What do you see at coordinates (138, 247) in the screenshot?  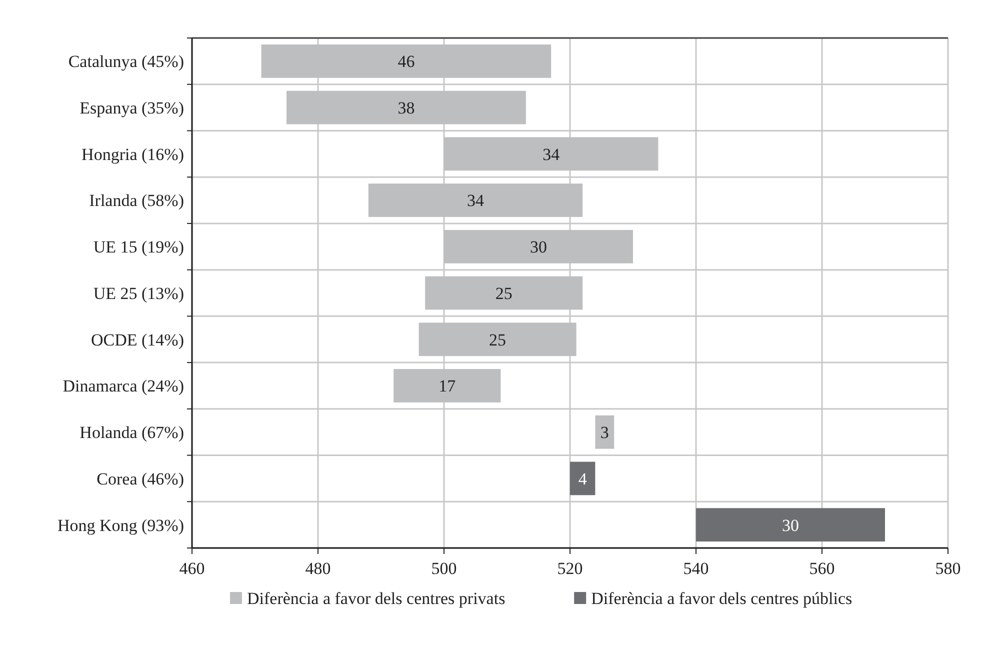 I see `y-tick-label: UE 15 (19%)` at bounding box center [138, 247].